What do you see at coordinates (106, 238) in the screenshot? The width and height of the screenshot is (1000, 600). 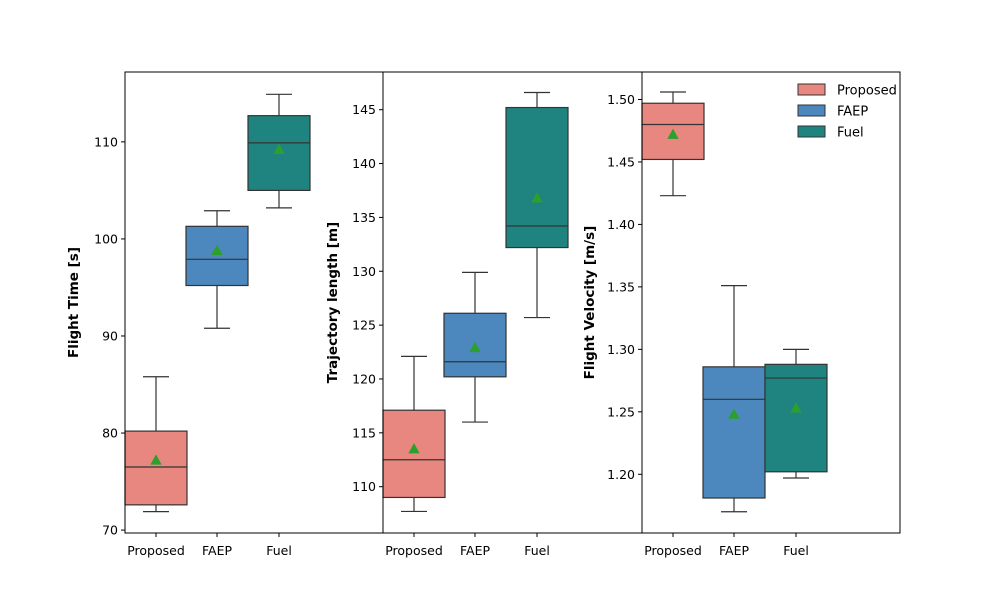 I see `y-tick-label: 100` at bounding box center [106, 238].